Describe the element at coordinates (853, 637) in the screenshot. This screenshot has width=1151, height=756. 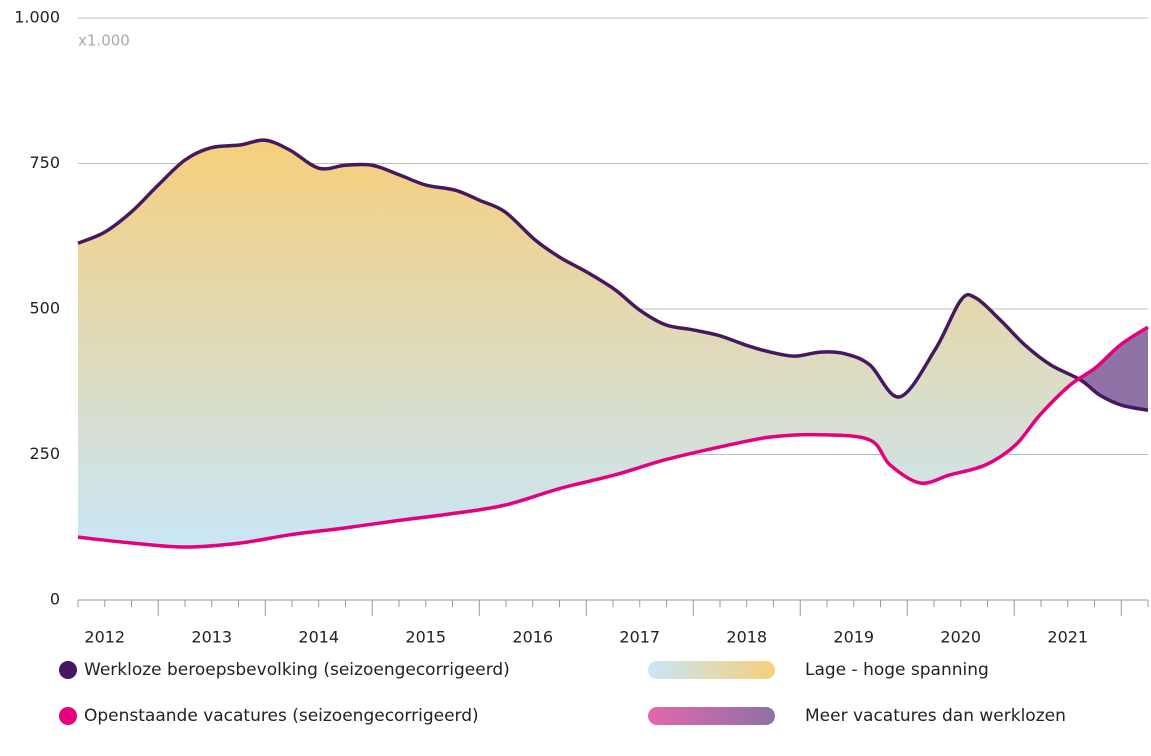
I see `x-tick-label: 2019` at that location.